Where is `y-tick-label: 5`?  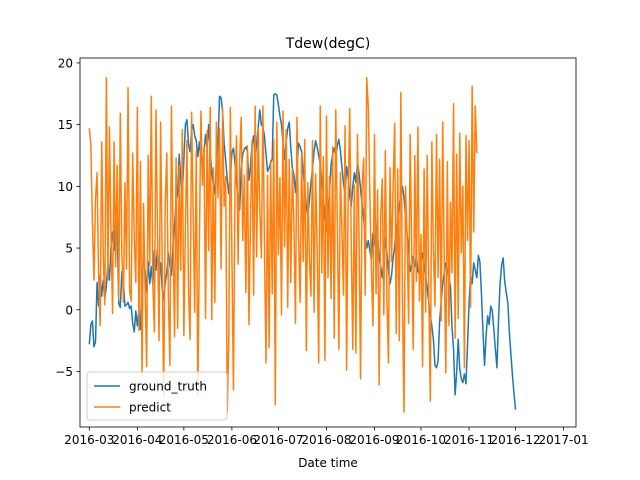
y-tick-label: 5 is located at coordinates (69, 249).